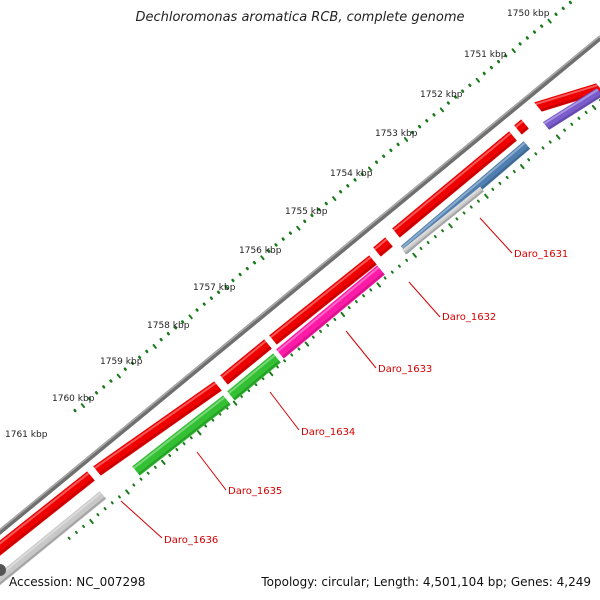  I want to click on gene-label-Daro_1635: Daro_1635, so click(255, 491).